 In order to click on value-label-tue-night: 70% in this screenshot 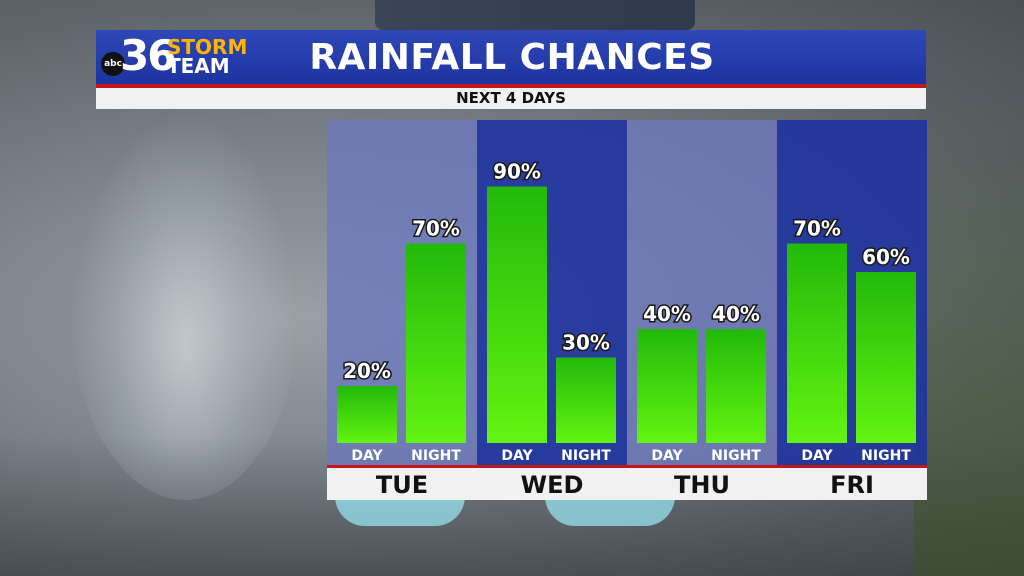, I will do `click(436, 229)`.